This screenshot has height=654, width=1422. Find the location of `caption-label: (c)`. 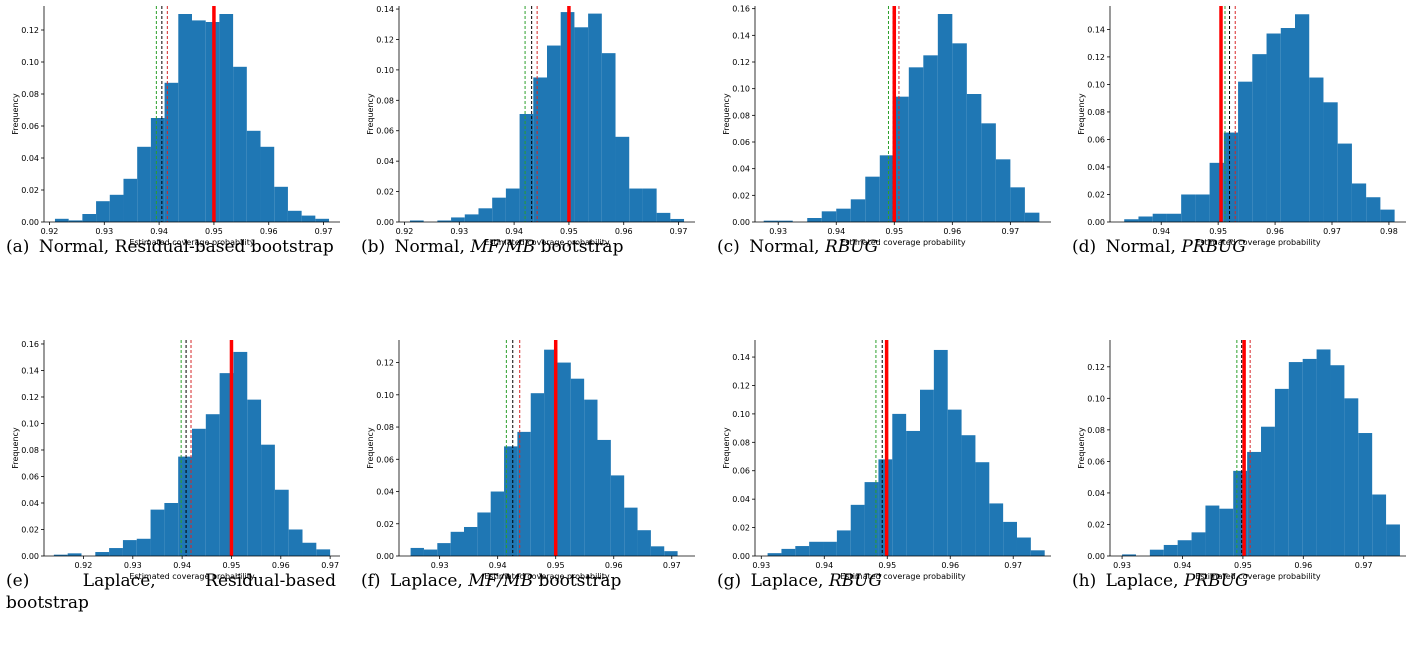

caption-label: (c) is located at coordinates (728, 247).